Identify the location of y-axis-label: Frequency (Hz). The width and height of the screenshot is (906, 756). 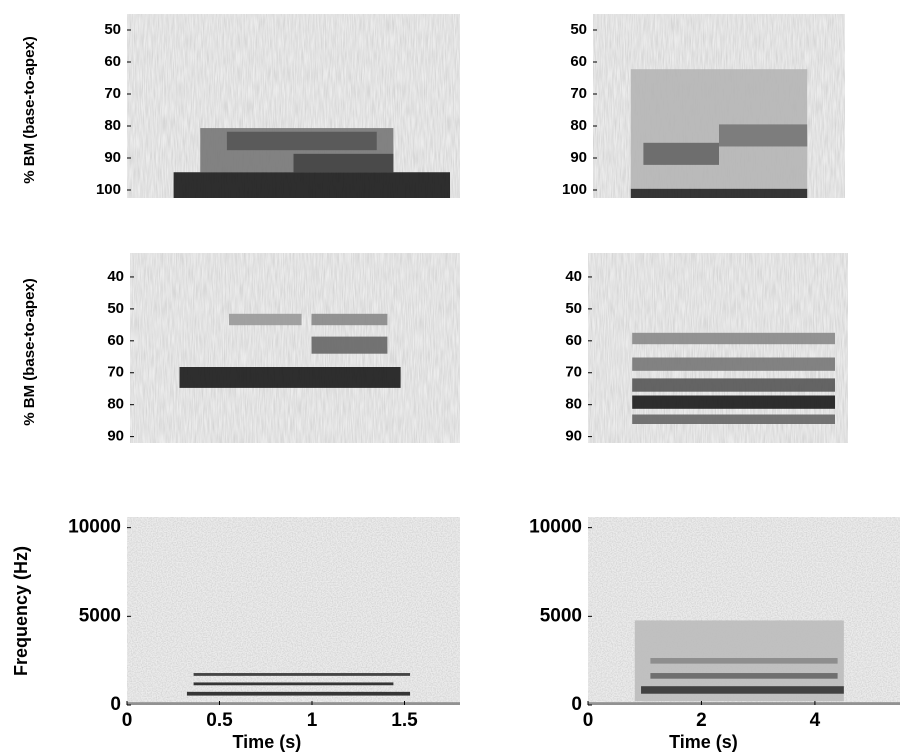
(21, 611).